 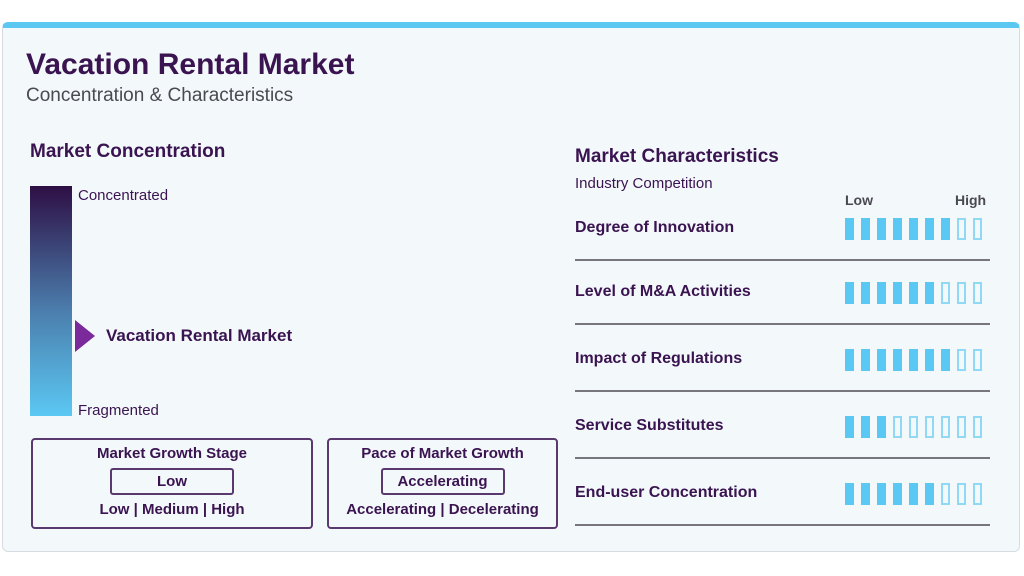 I want to click on marker-triangle-icon, so click(x=85, y=336).